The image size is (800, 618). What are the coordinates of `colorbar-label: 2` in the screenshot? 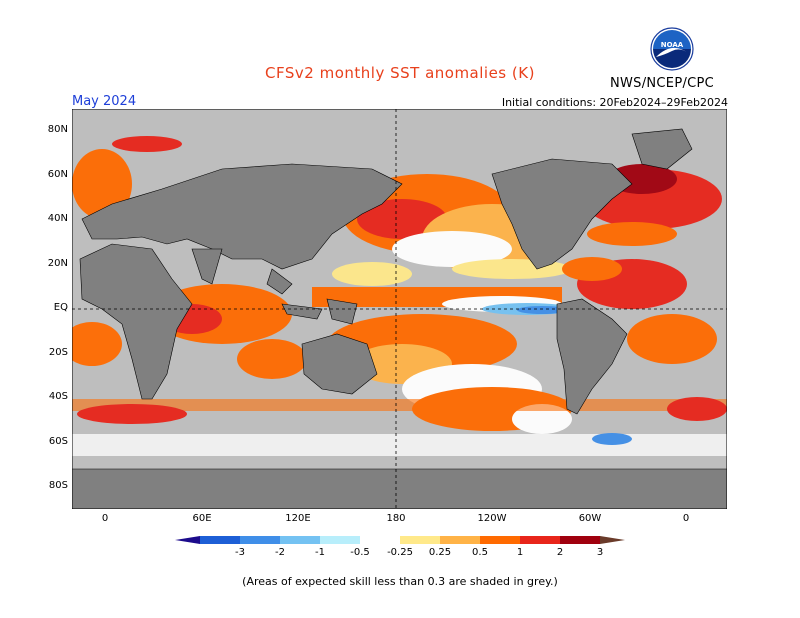 It's located at (560, 552).